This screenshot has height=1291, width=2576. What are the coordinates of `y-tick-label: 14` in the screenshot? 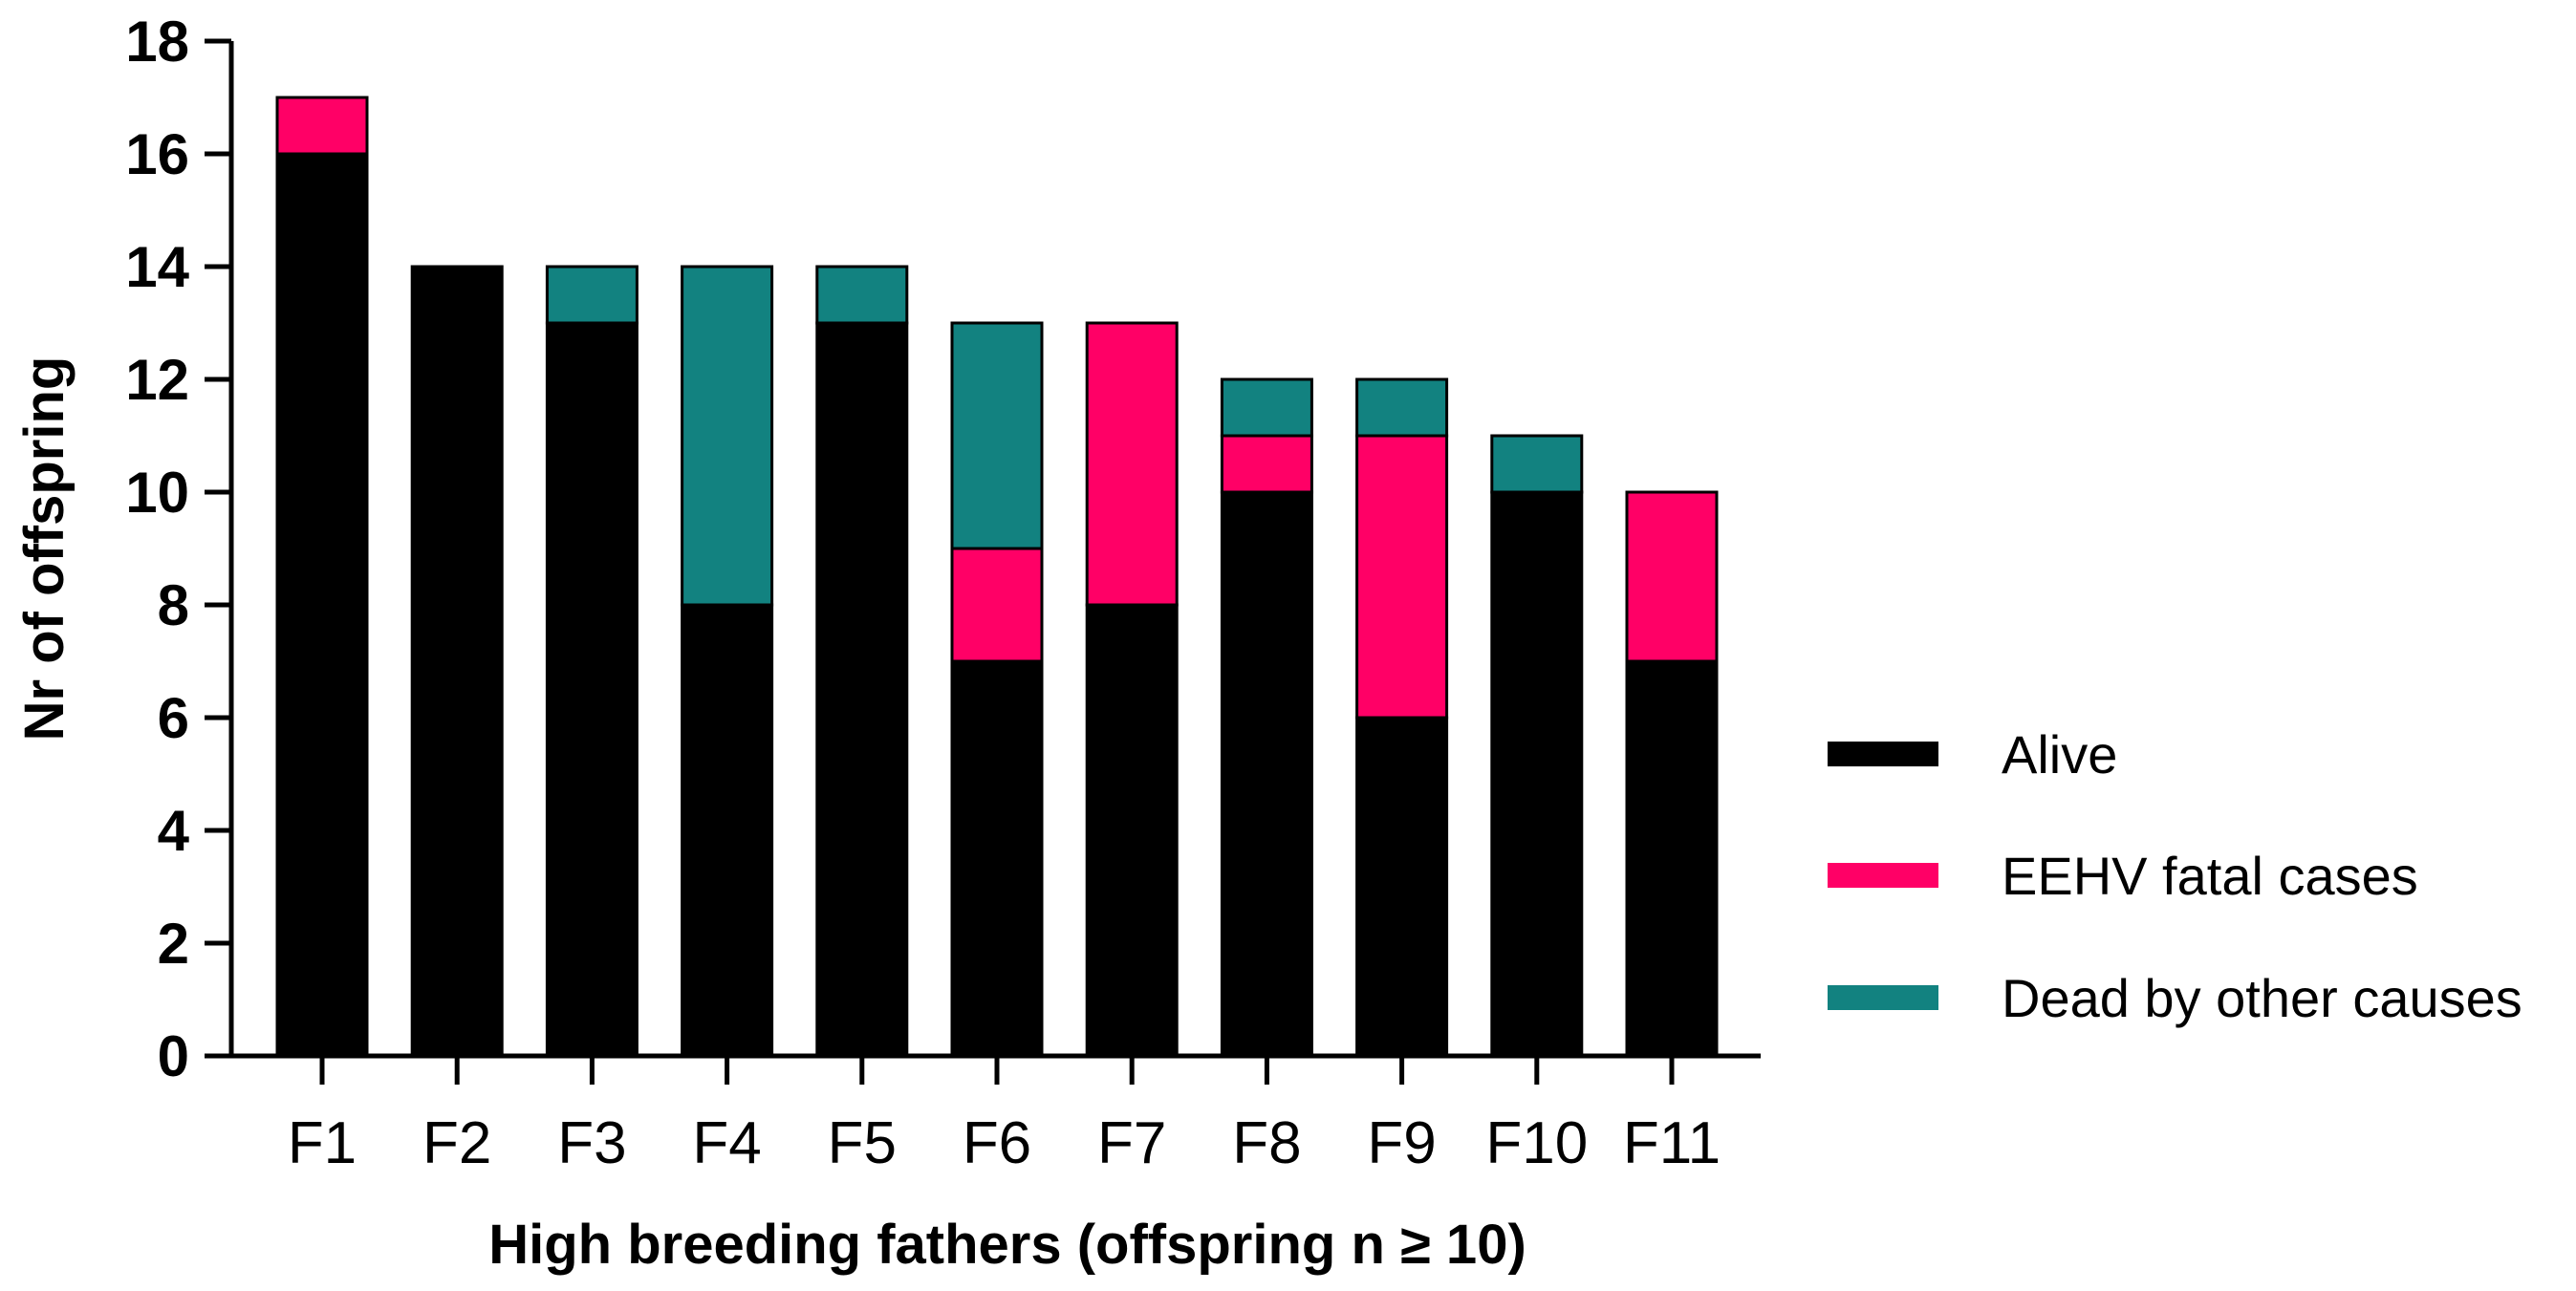 It's located at (157, 267).